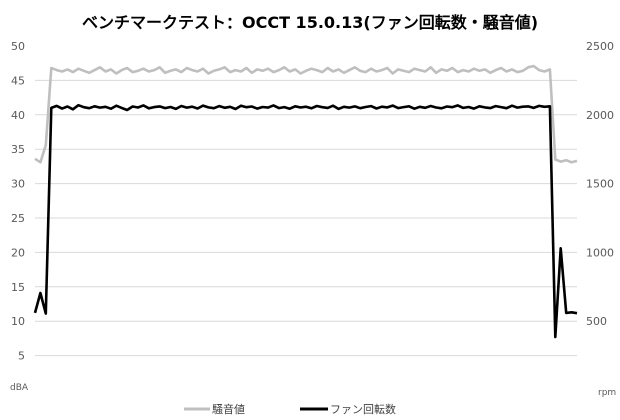  What do you see at coordinates (21, 356) in the screenshot?
I see `y-tick-label: 5` at bounding box center [21, 356].